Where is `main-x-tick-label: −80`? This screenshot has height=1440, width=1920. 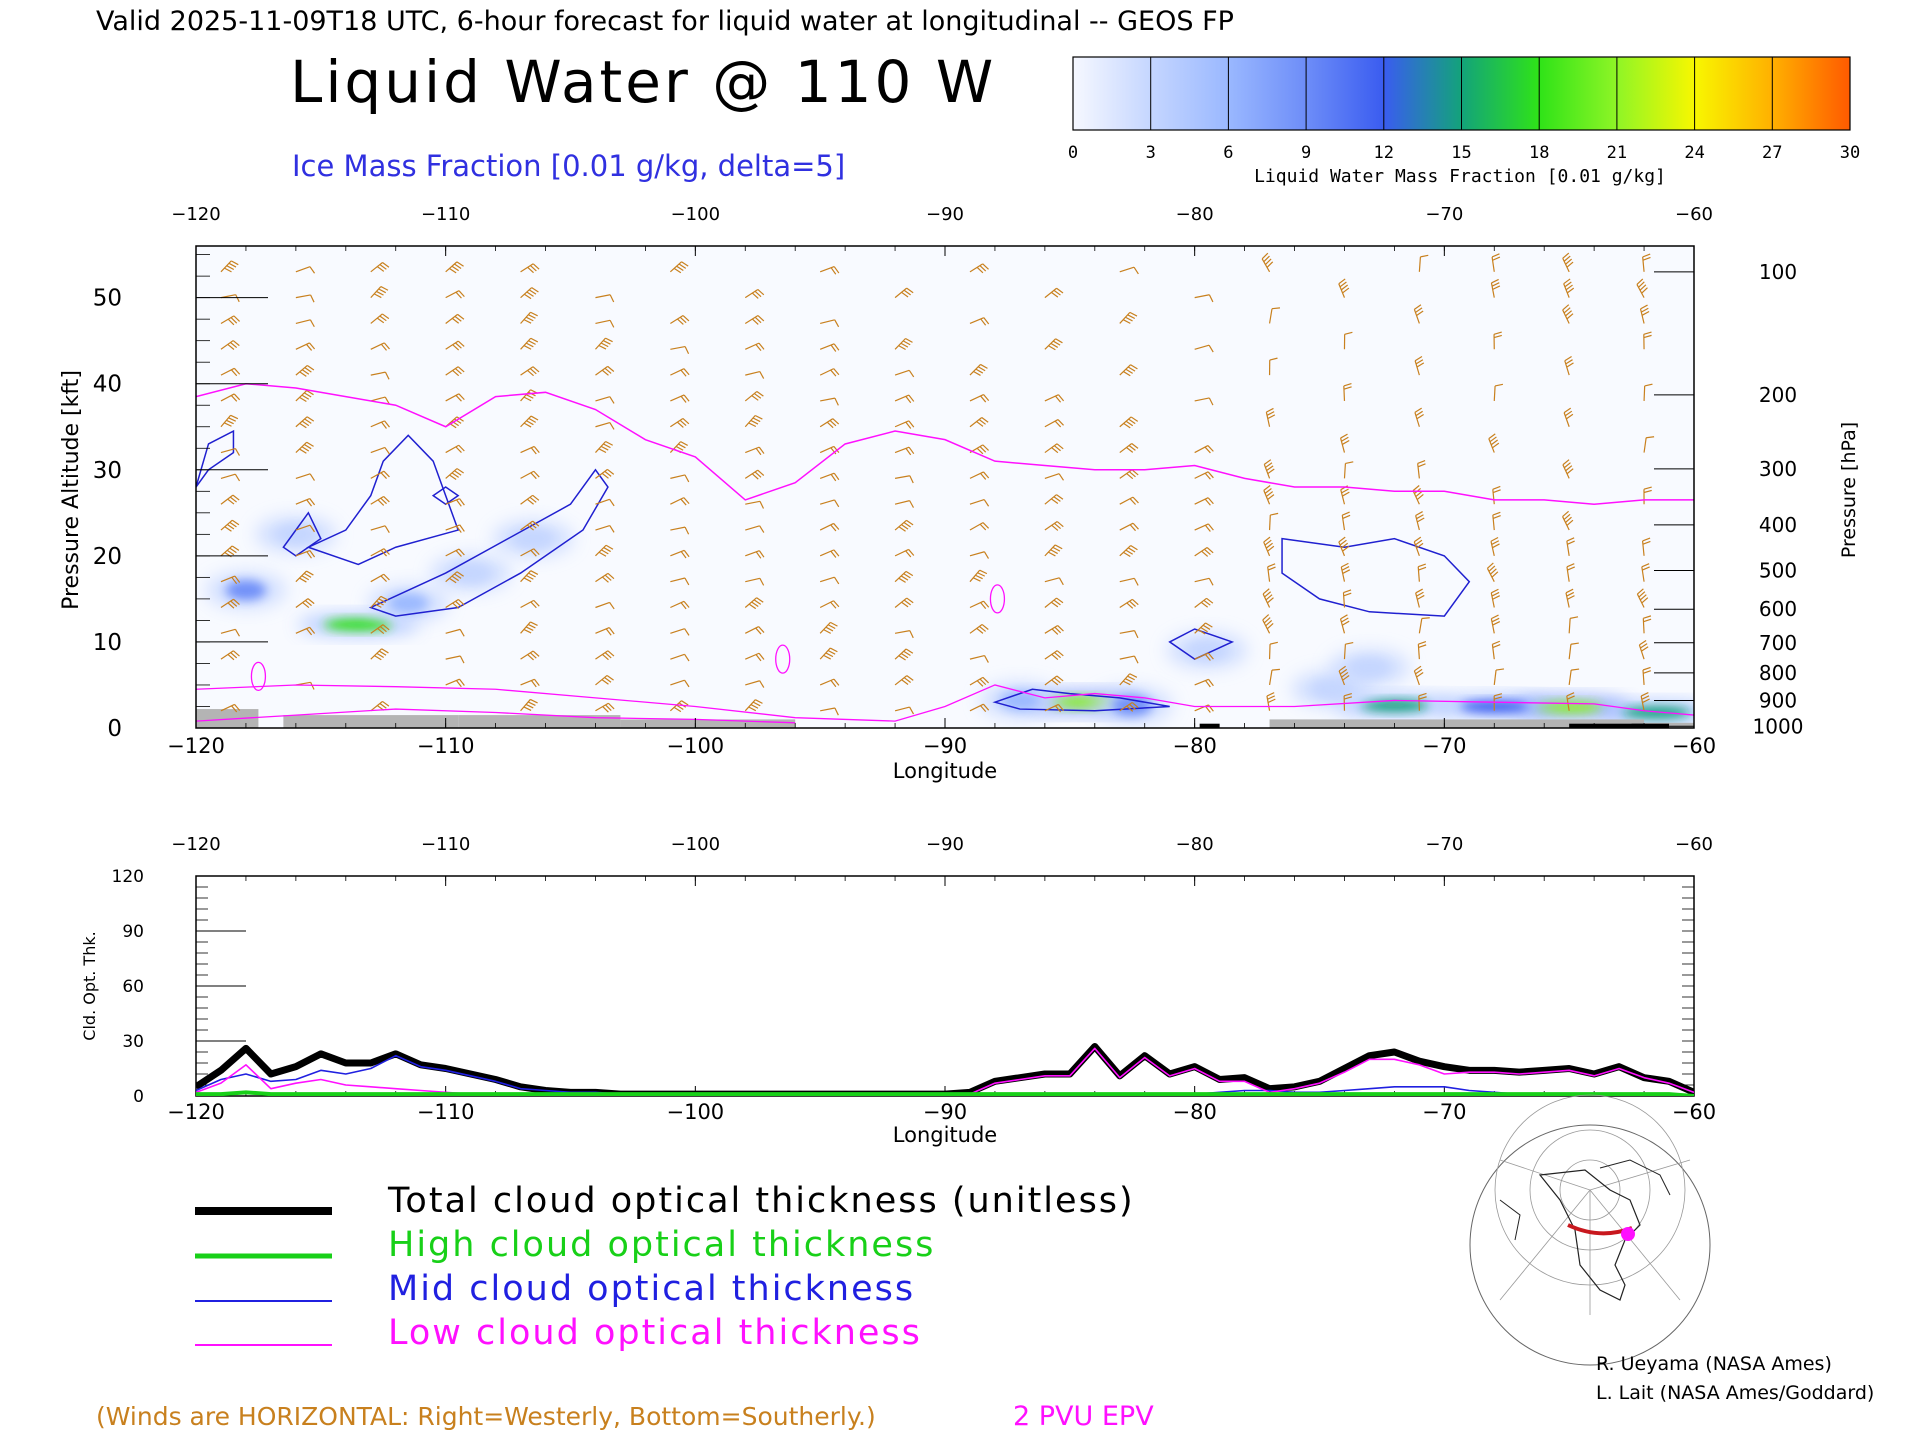
main-x-tick-label: −80 is located at coordinates (1195, 746).